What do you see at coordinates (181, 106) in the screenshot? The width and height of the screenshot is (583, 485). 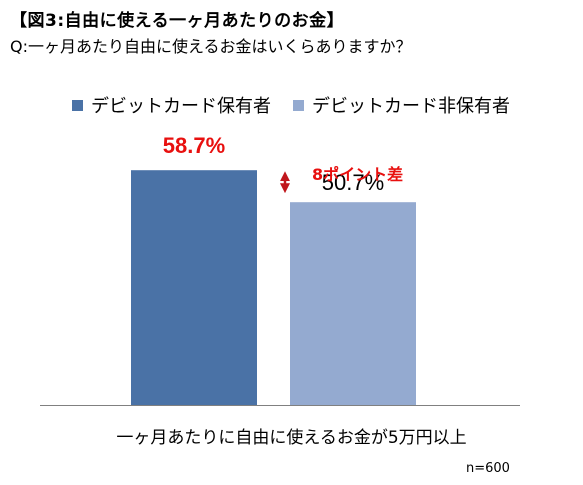 I see `legend-label-holders: デビットカード保有者` at bounding box center [181, 106].